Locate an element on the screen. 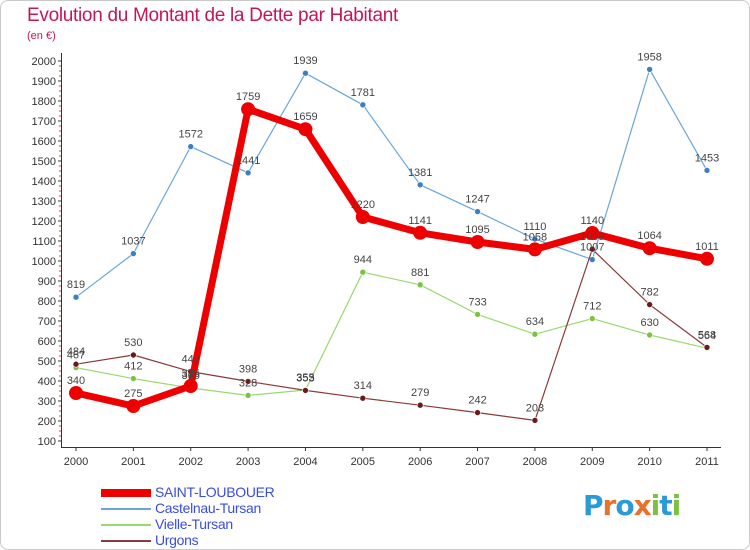  data-label: 568 is located at coordinates (707, 335).